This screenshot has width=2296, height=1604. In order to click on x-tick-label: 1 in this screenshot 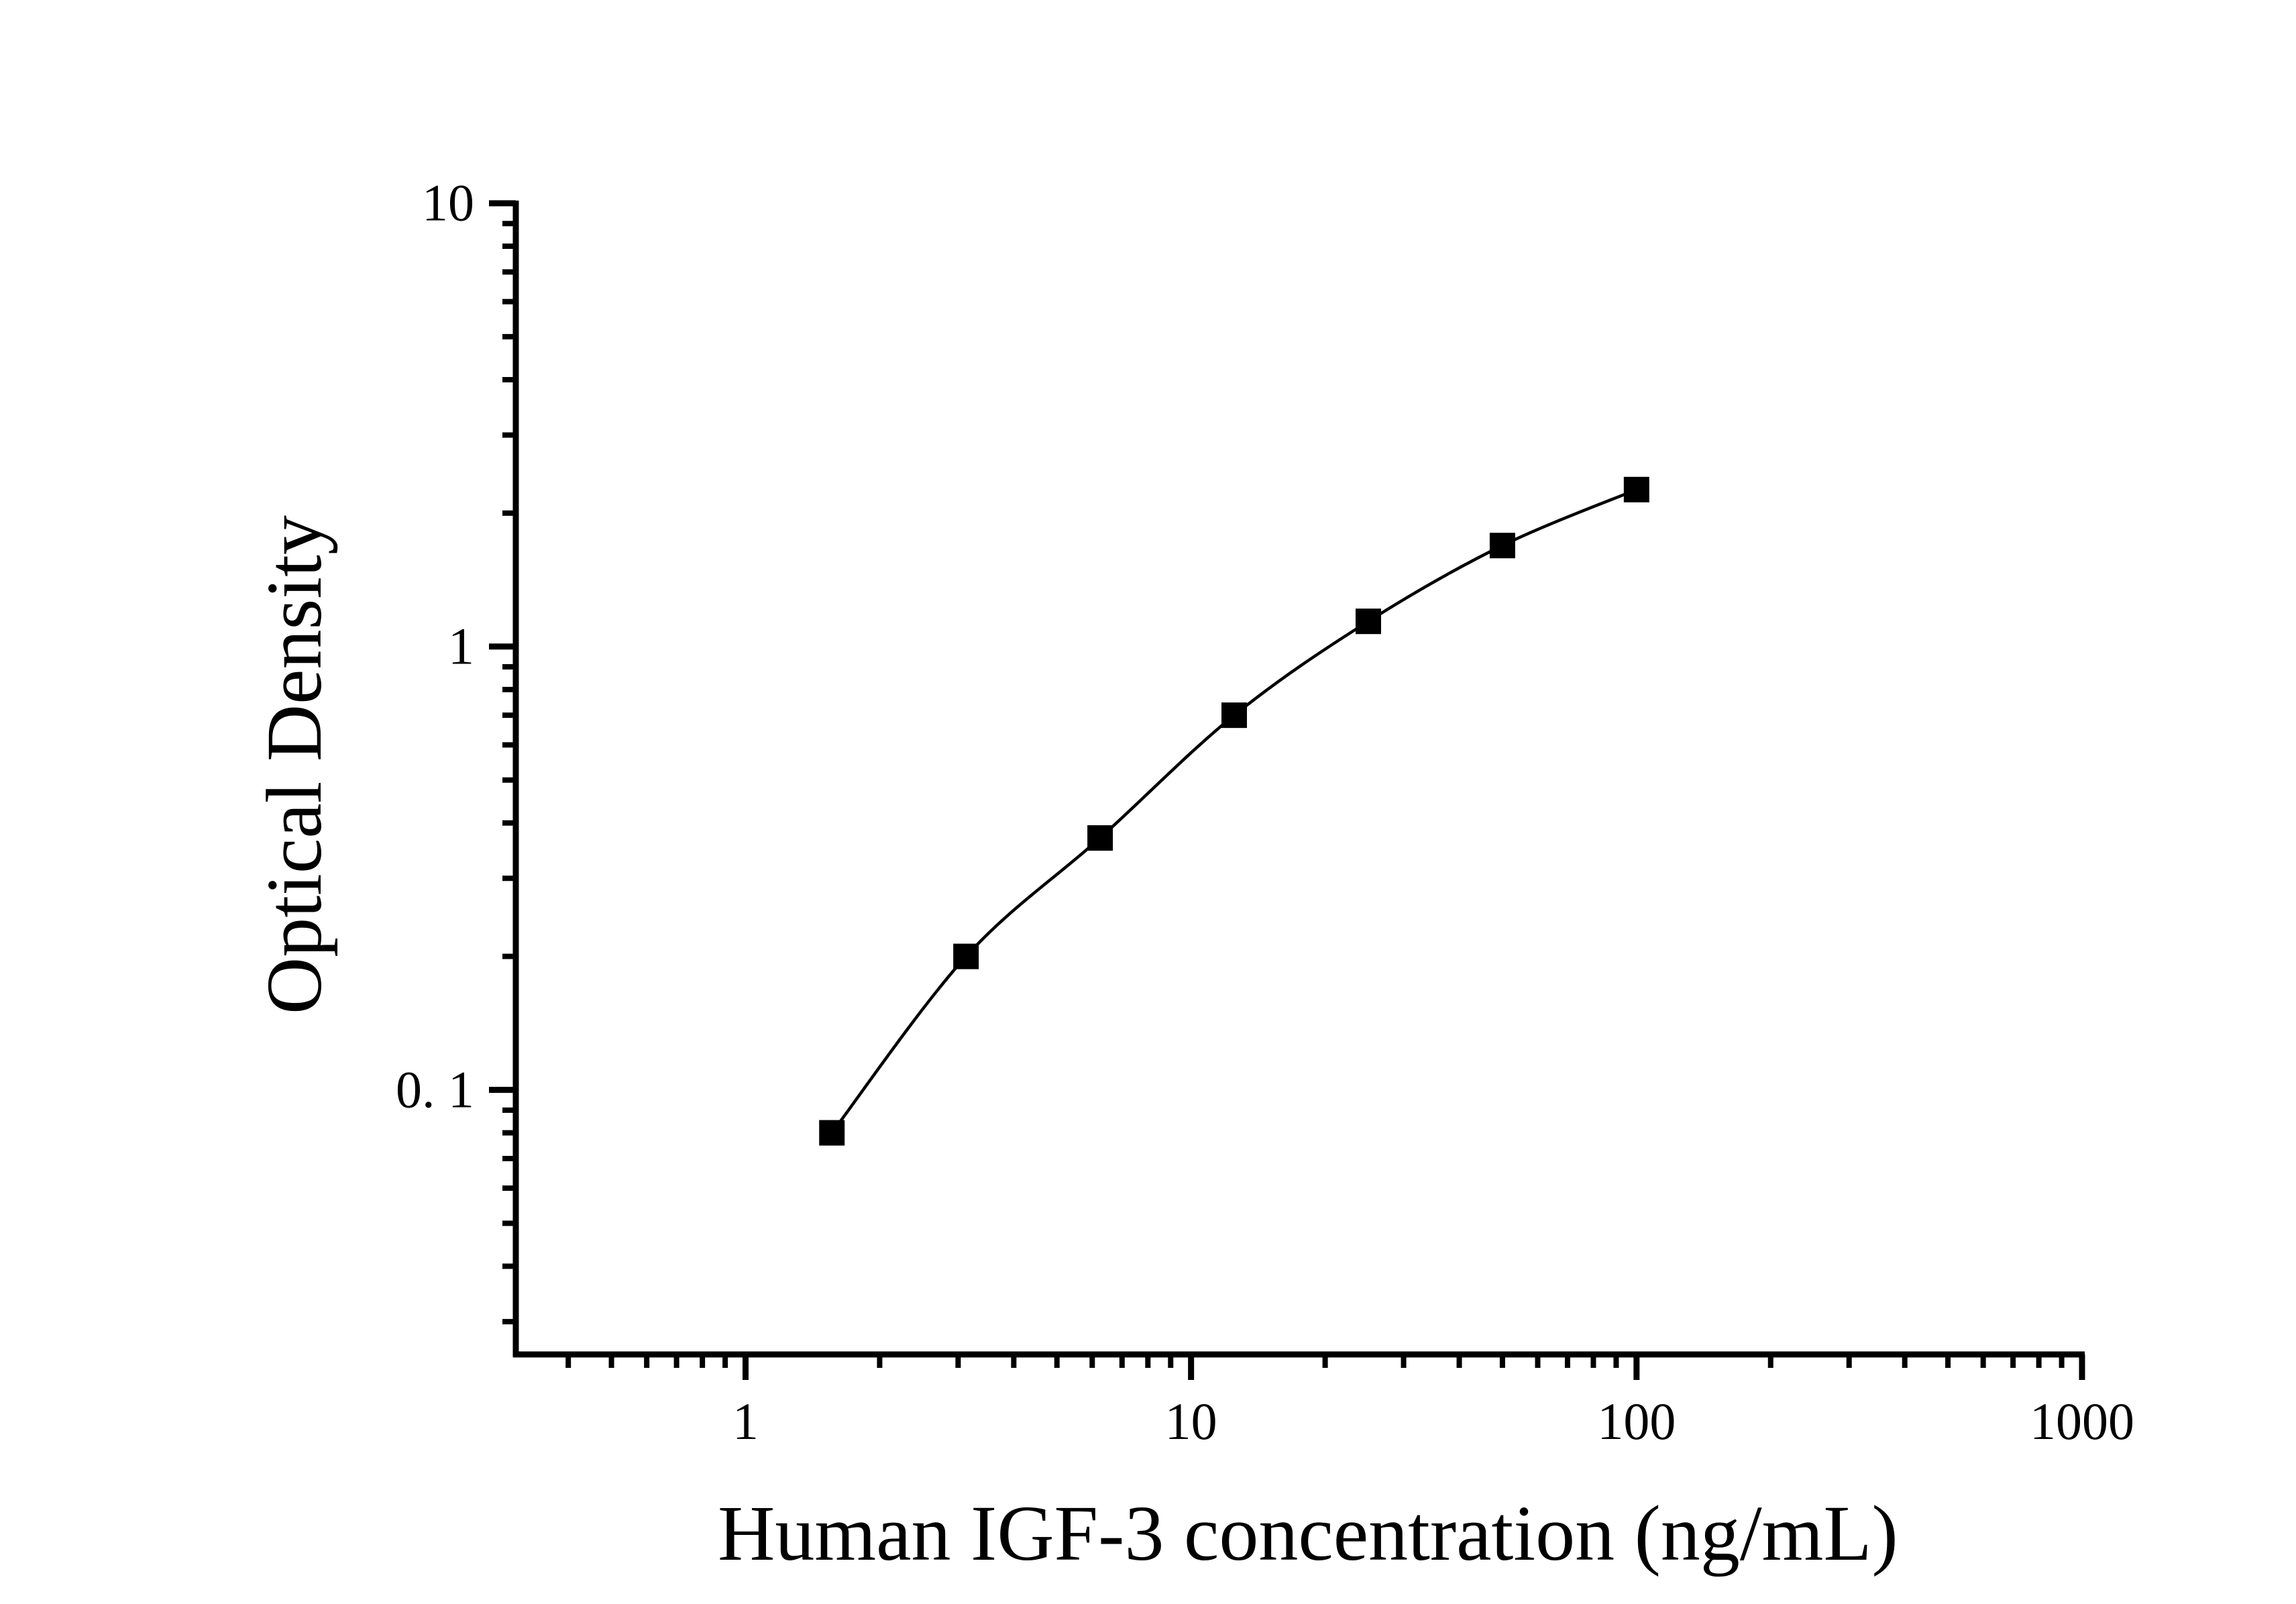, I will do `click(745, 1421)`.